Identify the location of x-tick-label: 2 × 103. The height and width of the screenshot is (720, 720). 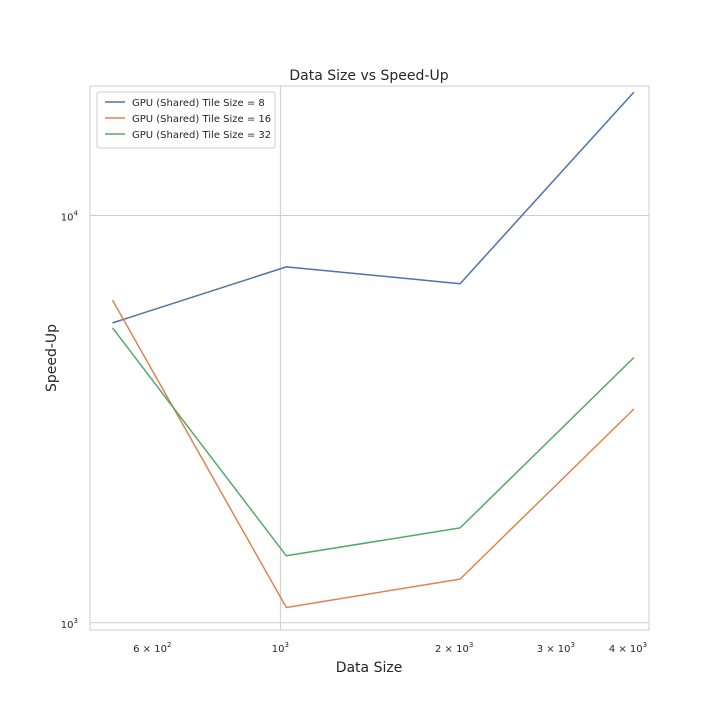
(454, 648).